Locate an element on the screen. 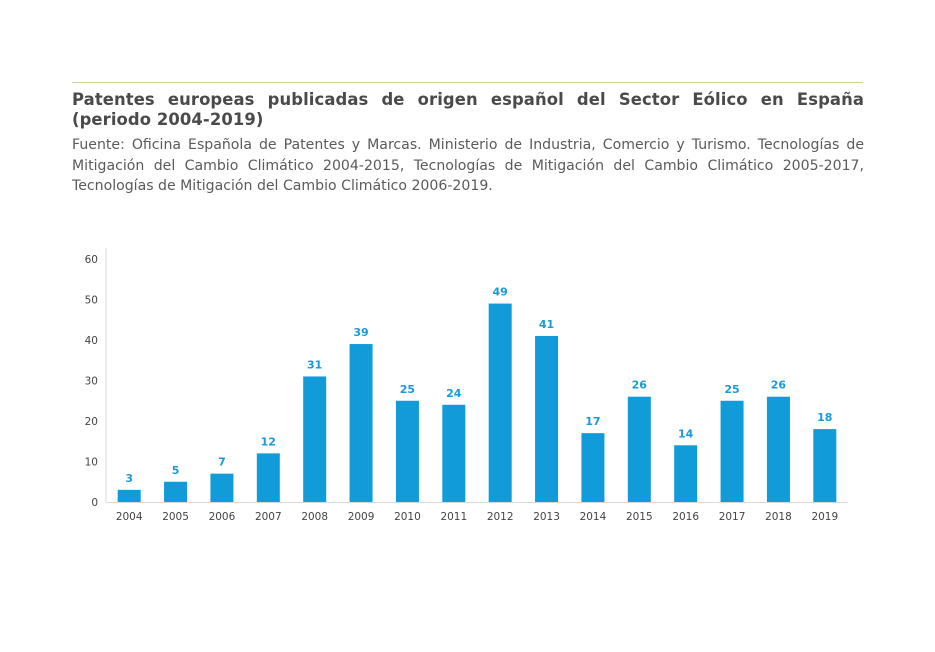 The width and height of the screenshot is (935, 652). y-tick-label: 30 is located at coordinates (91, 382).